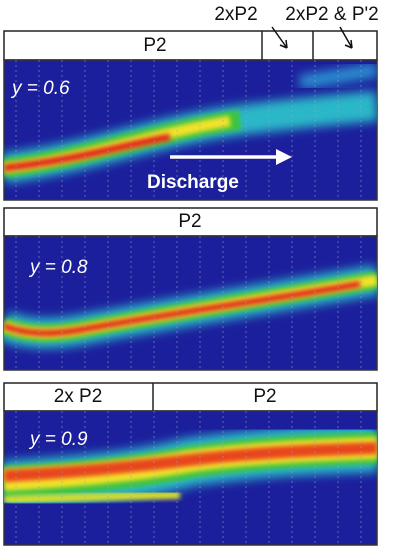 The image size is (404, 554). What do you see at coordinates (235, 14) in the screenshot?
I see `phase-annotation: 2xP2` at bounding box center [235, 14].